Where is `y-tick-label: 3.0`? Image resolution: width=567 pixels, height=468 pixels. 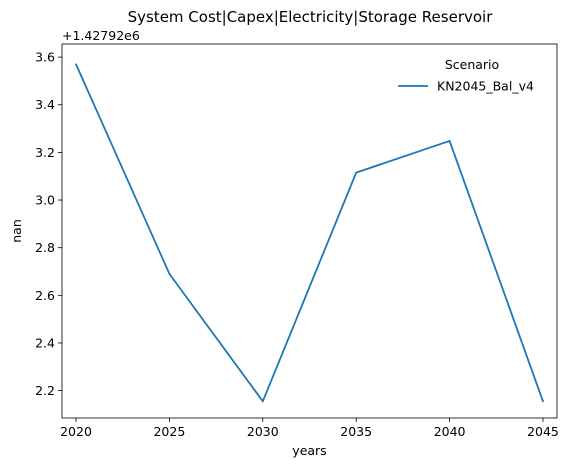 y-tick-label: 3.0 is located at coordinates (45, 200).